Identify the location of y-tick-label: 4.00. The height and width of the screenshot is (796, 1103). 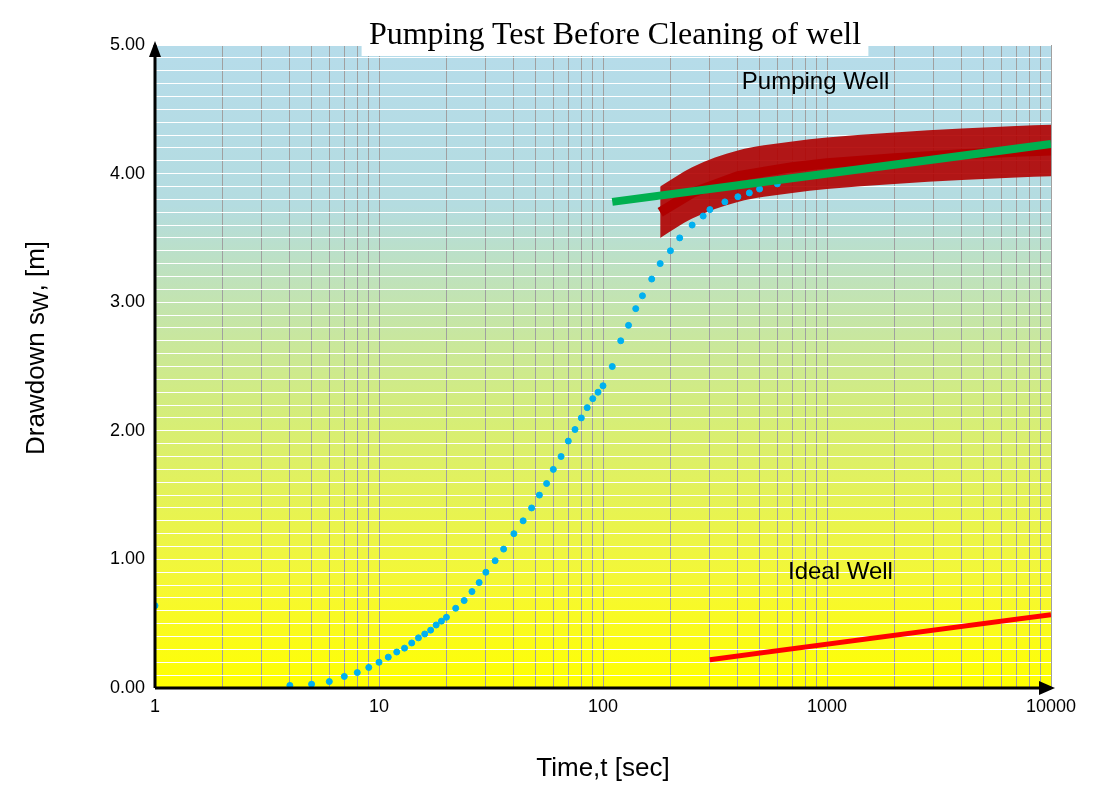
(127, 172).